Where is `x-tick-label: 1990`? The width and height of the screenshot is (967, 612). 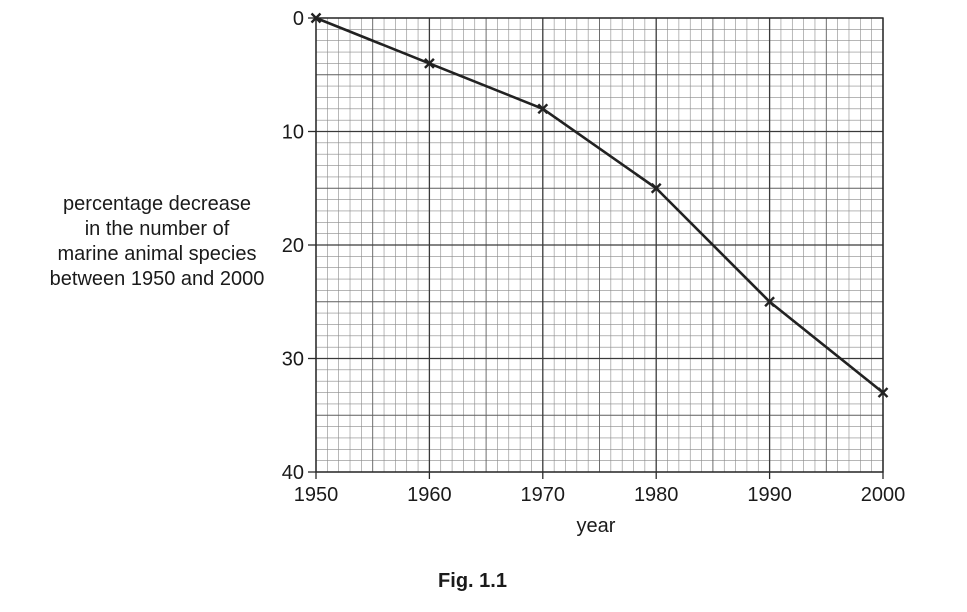 x-tick-label: 1990 is located at coordinates (769, 495).